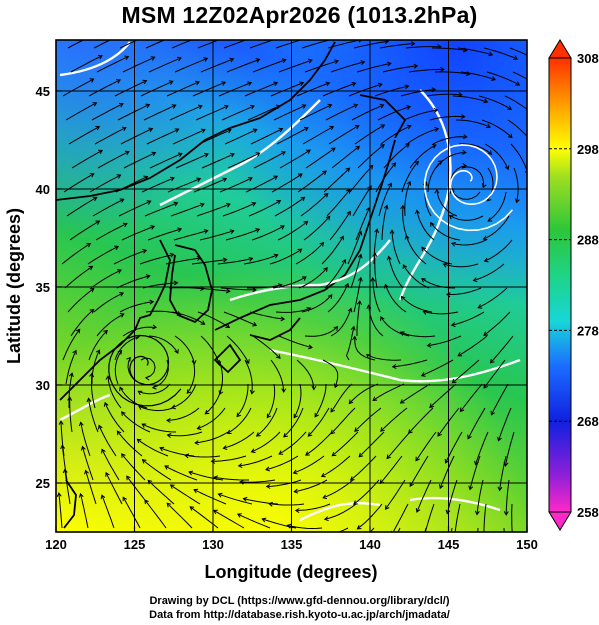 This screenshot has height=625, width=599. What do you see at coordinates (299, 15) in the screenshot?
I see `map-title: MSM 12Z02Apr2026 (1013.2hPa)` at bounding box center [299, 15].